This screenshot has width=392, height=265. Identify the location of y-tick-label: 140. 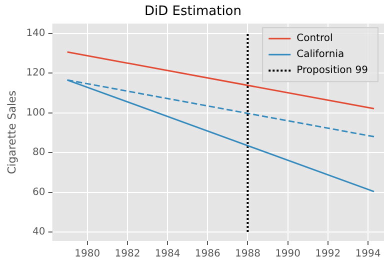
(36, 33).